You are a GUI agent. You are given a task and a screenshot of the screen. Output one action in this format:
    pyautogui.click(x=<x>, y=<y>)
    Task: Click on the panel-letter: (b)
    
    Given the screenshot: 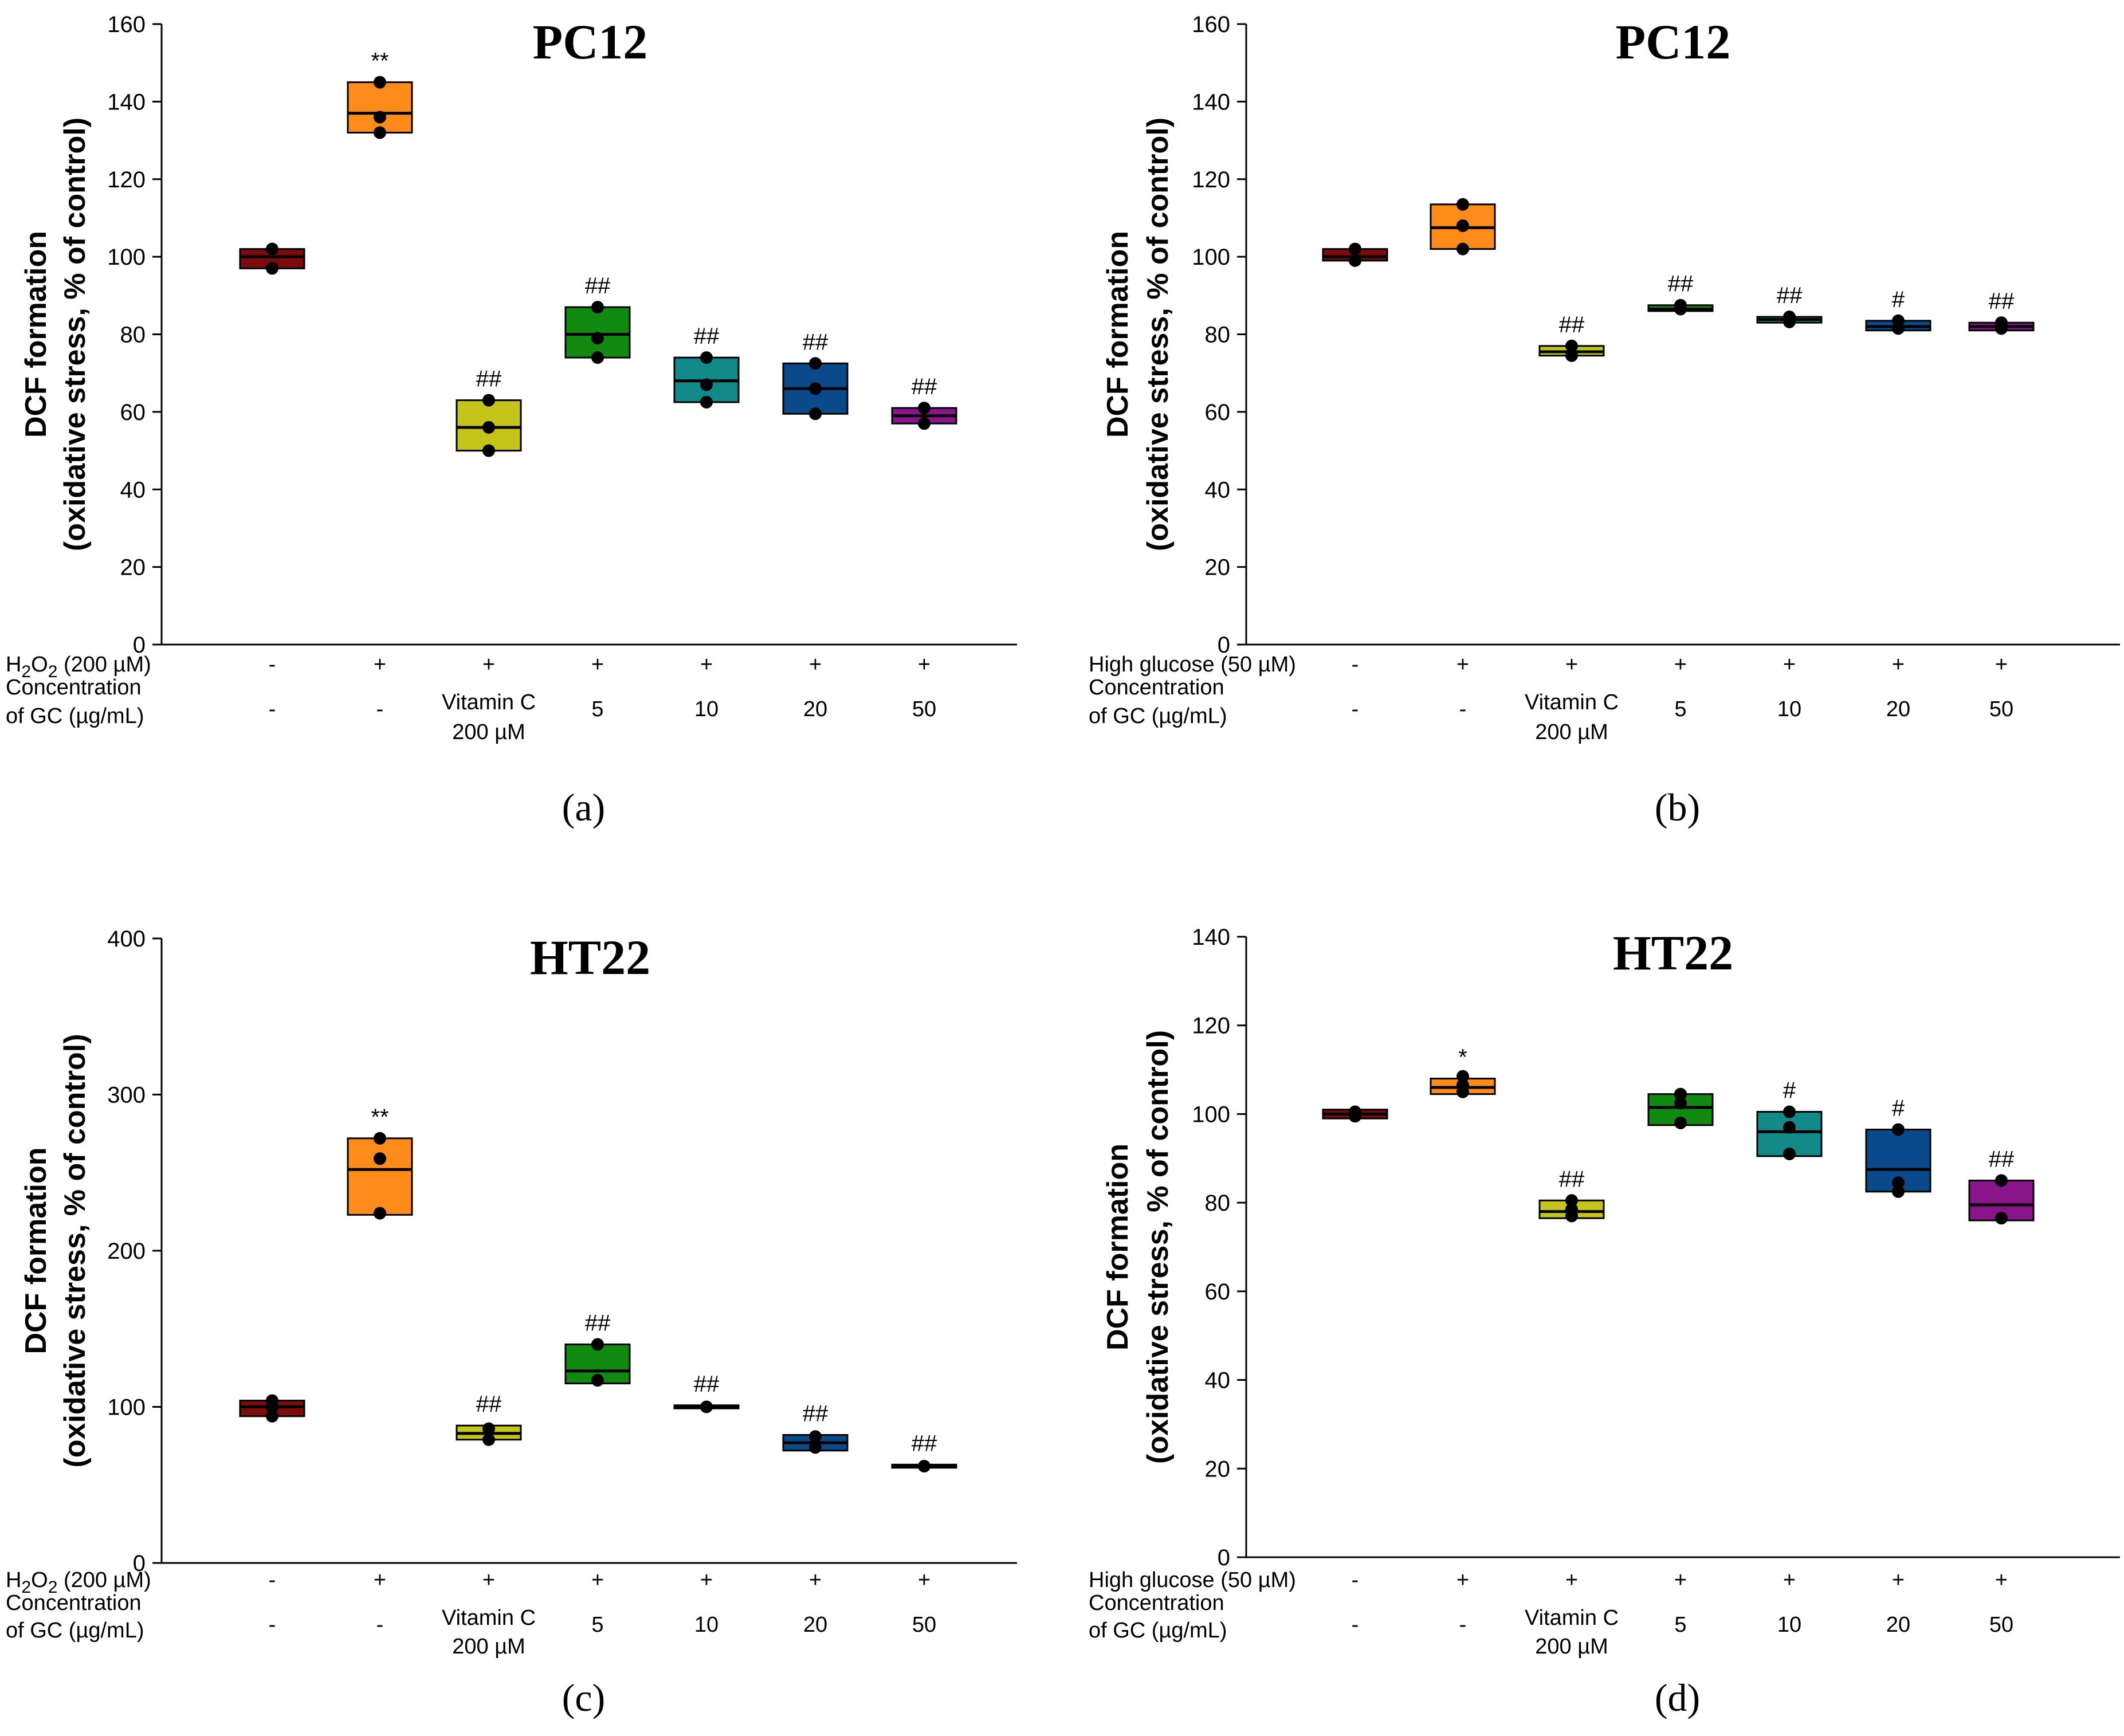 What is the action you would take?
    pyautogui.click(x=1677, y=807)
    